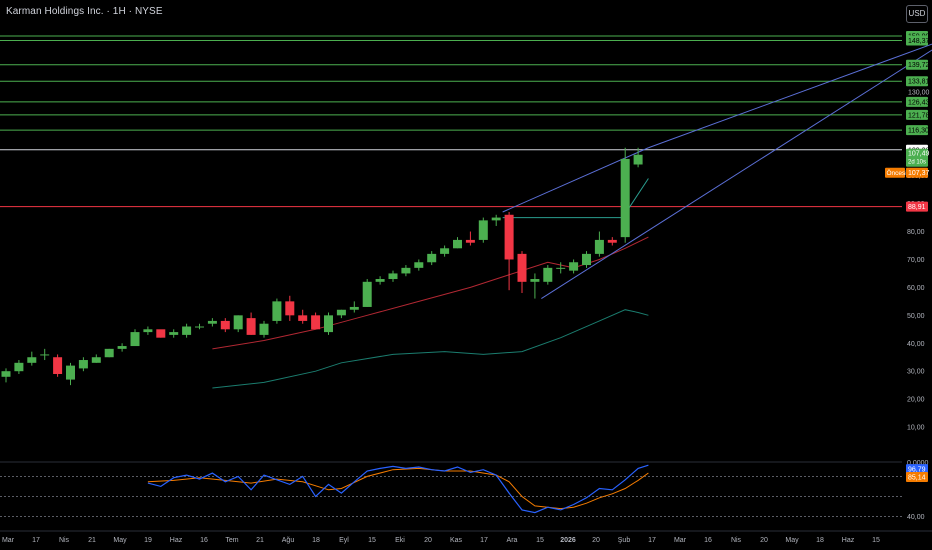 This screenshot has height=550, width=932. What do you see at coordinates (917, 157) in the screenshot?
I see `last-price-tag` at bounding box center [917, 157].